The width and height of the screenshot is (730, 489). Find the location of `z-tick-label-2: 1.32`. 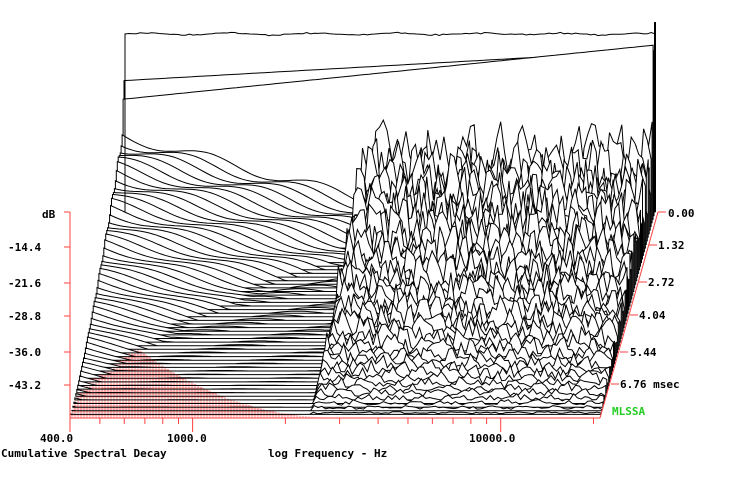

z-tick-label-2: 1.32 is located at coordinates (671, 245).